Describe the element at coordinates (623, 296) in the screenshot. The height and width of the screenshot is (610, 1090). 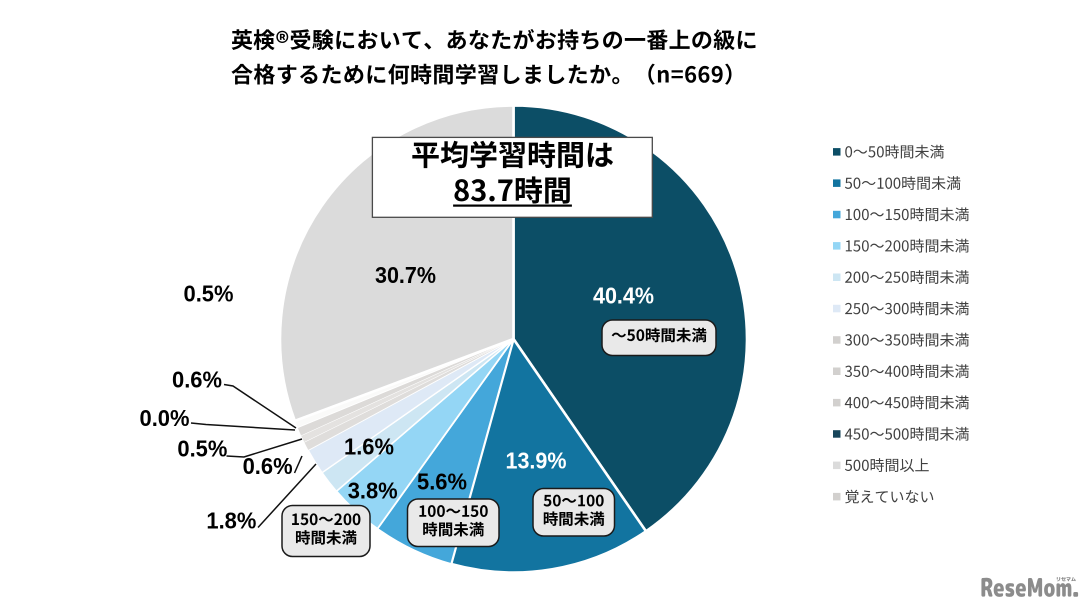
I see `svg-text: 40.4%` at that location.